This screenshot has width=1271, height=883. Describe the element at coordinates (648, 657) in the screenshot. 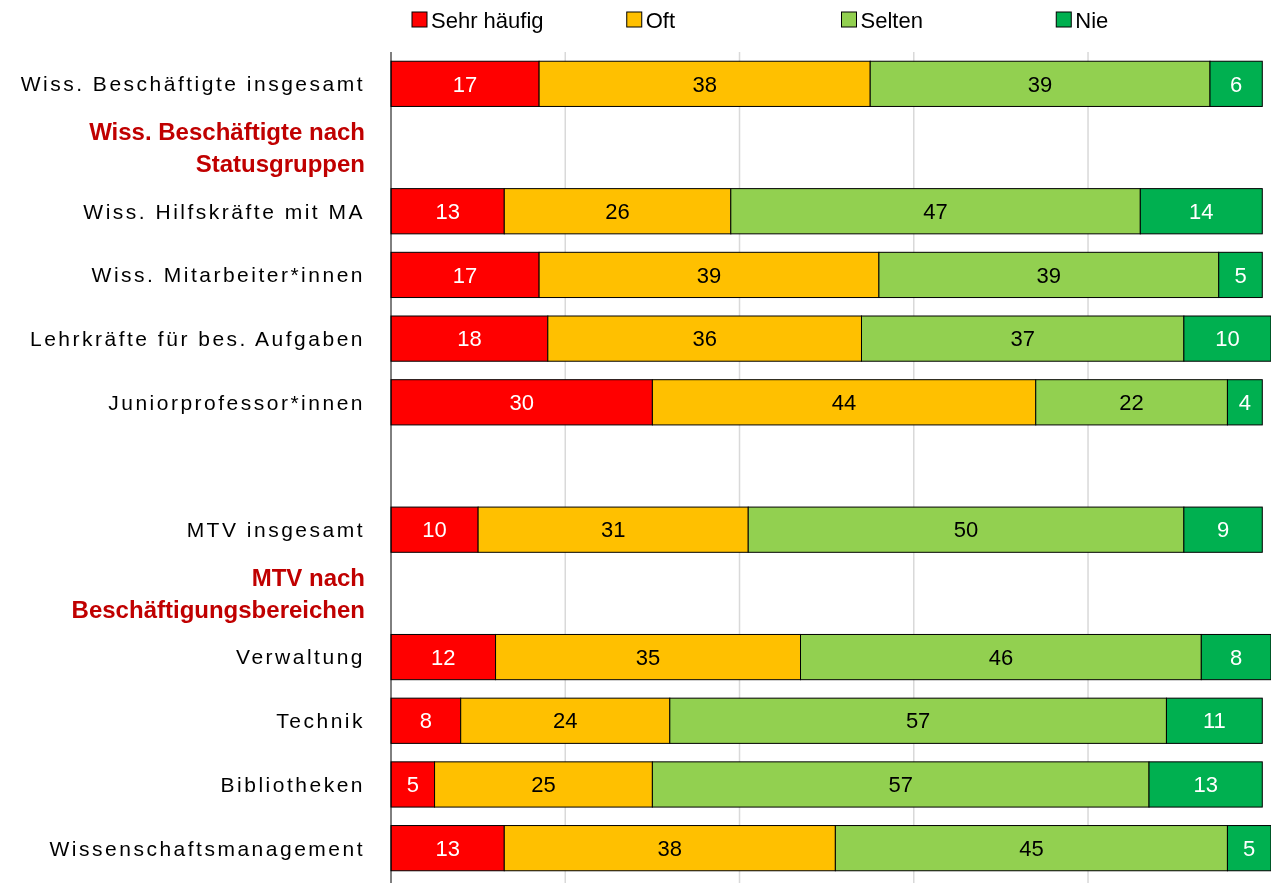

I see `data-label: 35` at that location.